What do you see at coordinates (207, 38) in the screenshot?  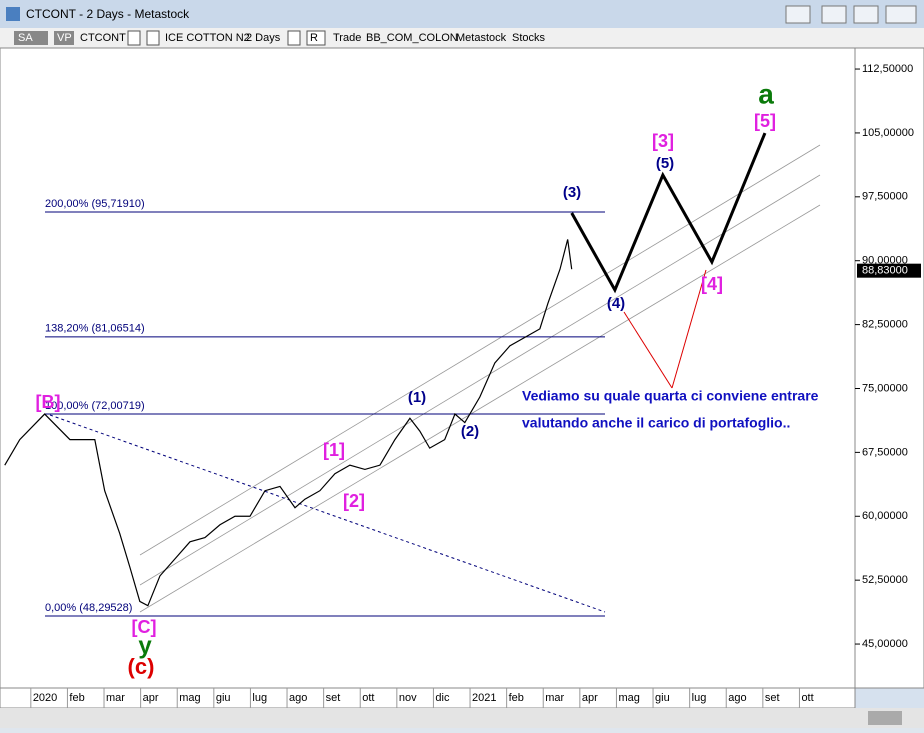 I see `toolbar-item: ICE COTTON N2` at bounding box center [207, 38].